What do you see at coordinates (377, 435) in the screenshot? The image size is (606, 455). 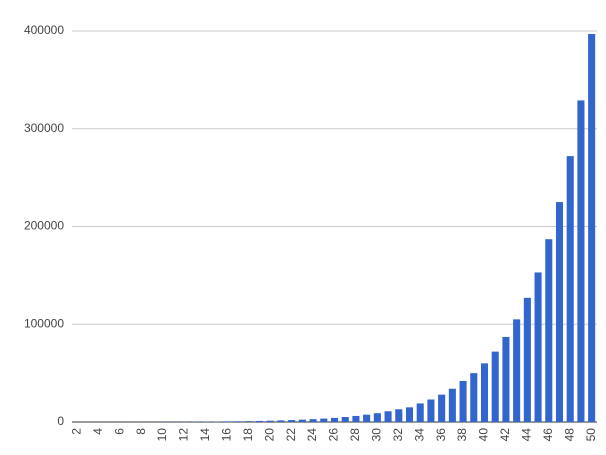 I see `x-tick-label: 30` at bounding box center [377, 435].